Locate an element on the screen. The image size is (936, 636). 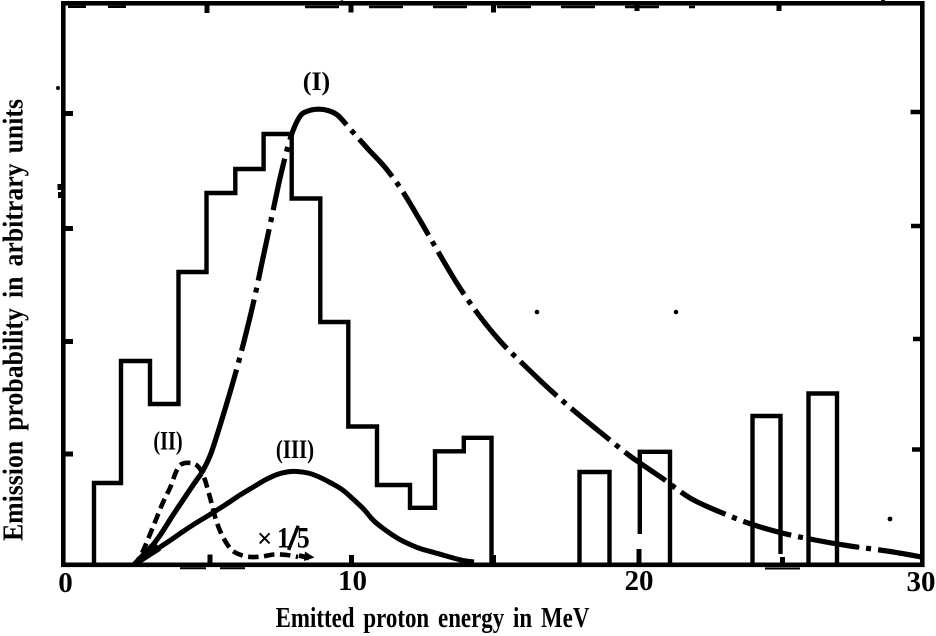
svg-text: (I) is located at coordinates (316, 81).